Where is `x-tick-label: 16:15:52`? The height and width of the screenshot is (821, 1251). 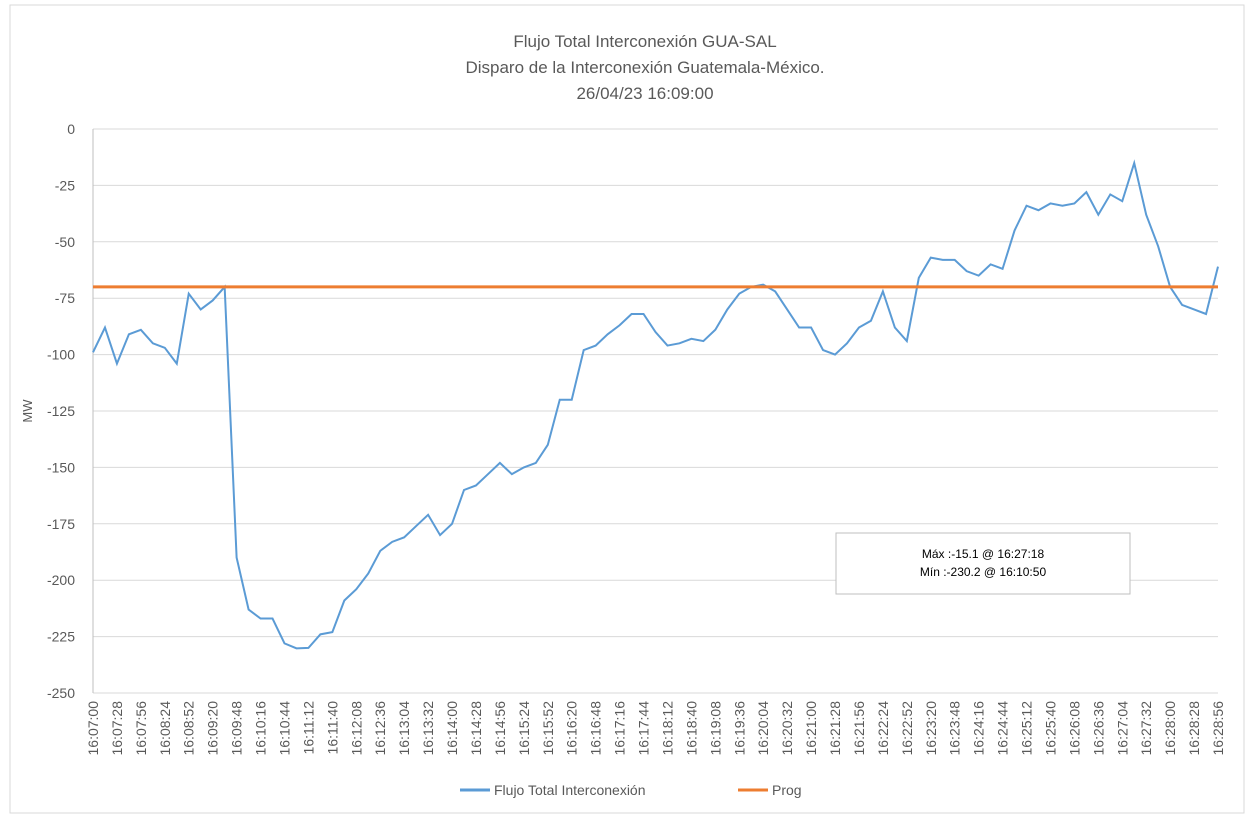 x-tick-label: 16:15:52 is located at coordinates (548, 728).